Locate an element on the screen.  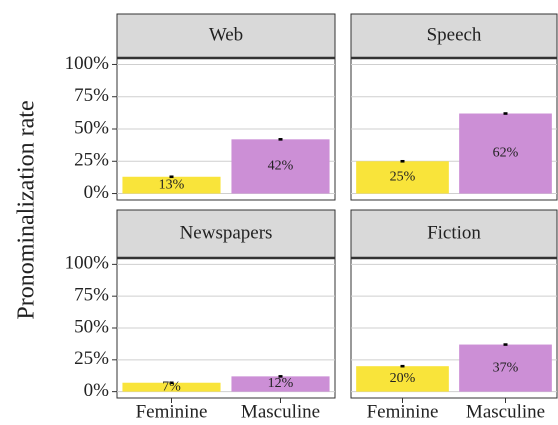
value-label: 12% is located at coordinates (281, 383).